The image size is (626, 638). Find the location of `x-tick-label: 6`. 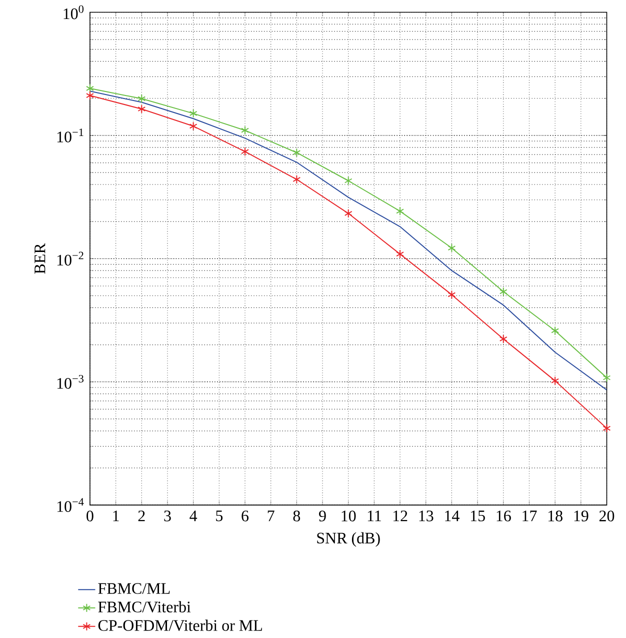

x-tick-label: 6 is located at coordinates (245, 516).